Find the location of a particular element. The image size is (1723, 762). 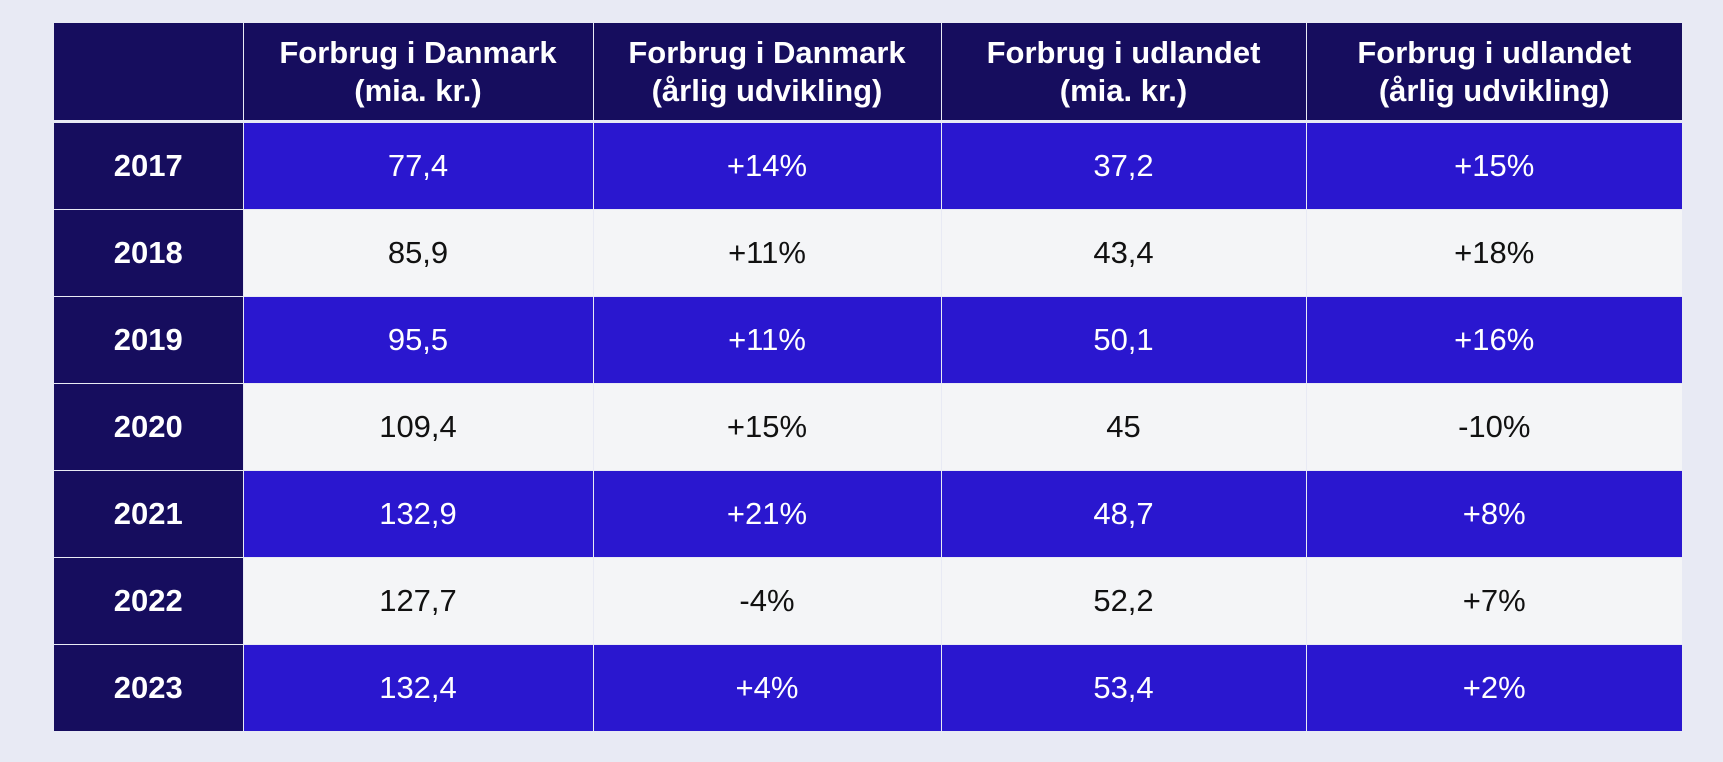

year-cell: 2022 is located at coordinates (148, 601).